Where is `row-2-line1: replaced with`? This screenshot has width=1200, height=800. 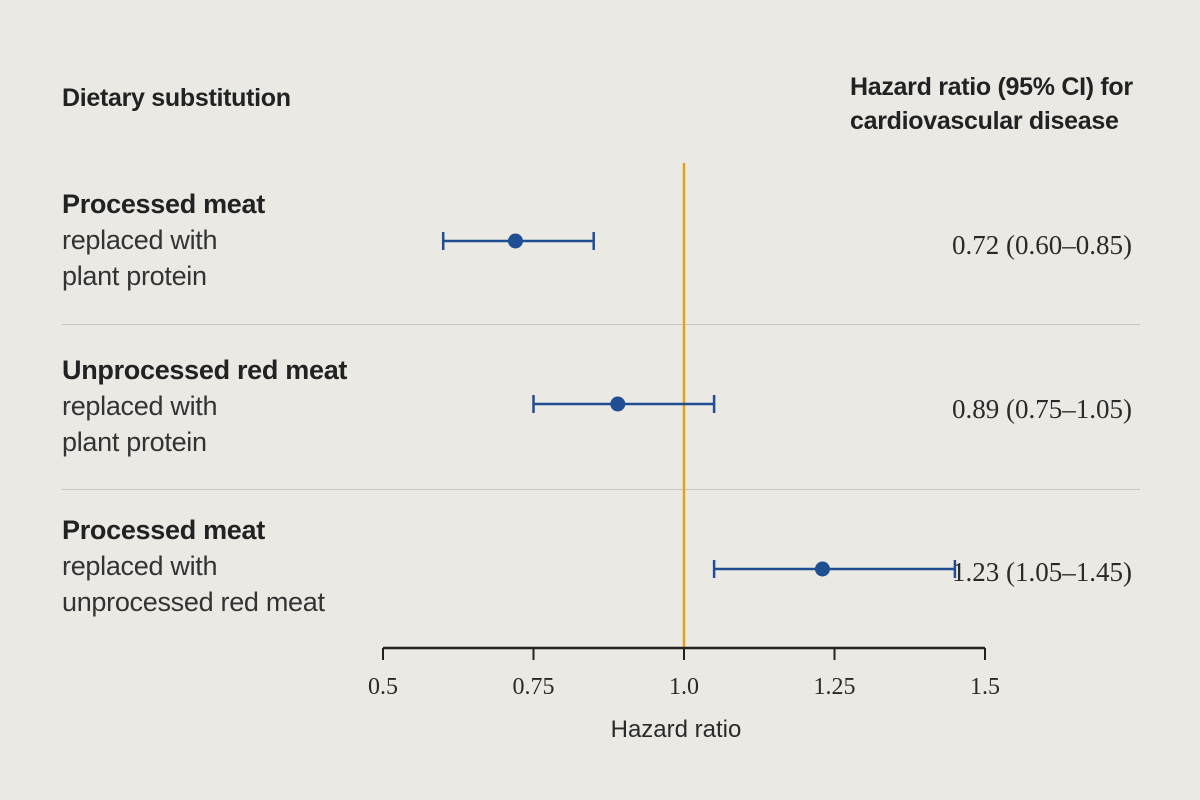
row-2-line1: replaced with is located at coordinates (140, 406).